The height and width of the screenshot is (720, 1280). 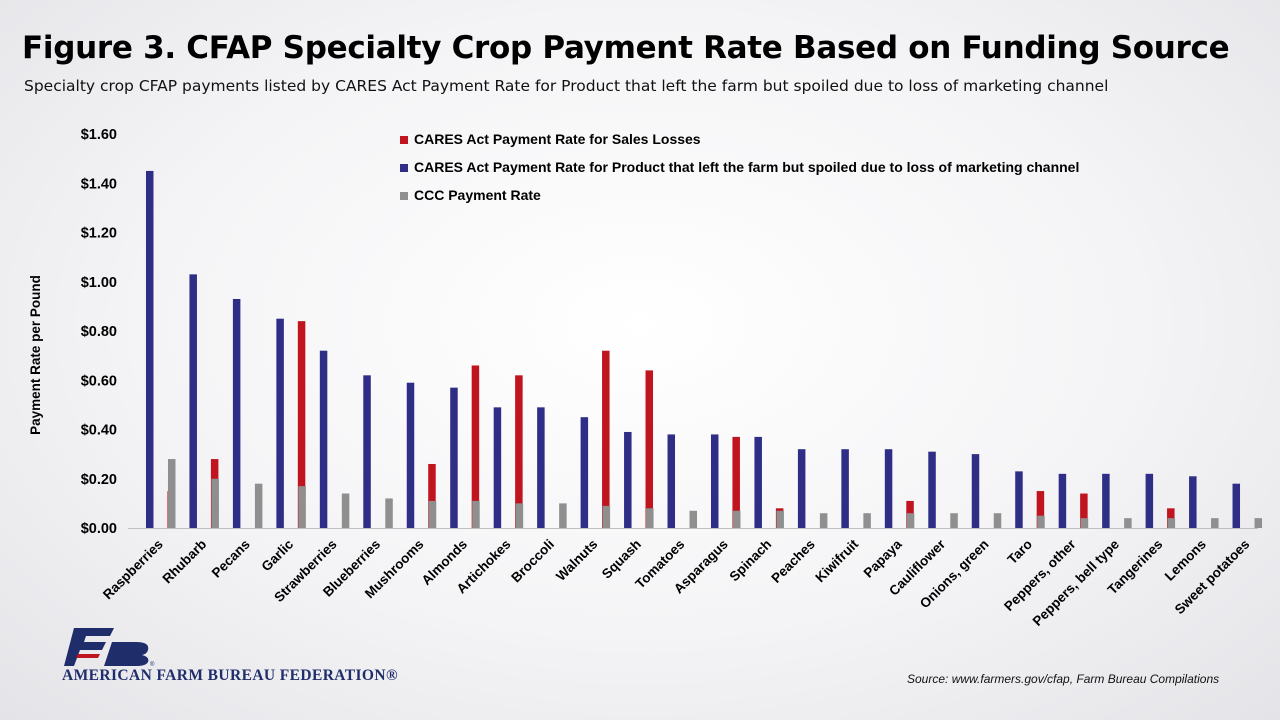 I want to click on y-tick-label: $1.20, so click(x=99, y=234).